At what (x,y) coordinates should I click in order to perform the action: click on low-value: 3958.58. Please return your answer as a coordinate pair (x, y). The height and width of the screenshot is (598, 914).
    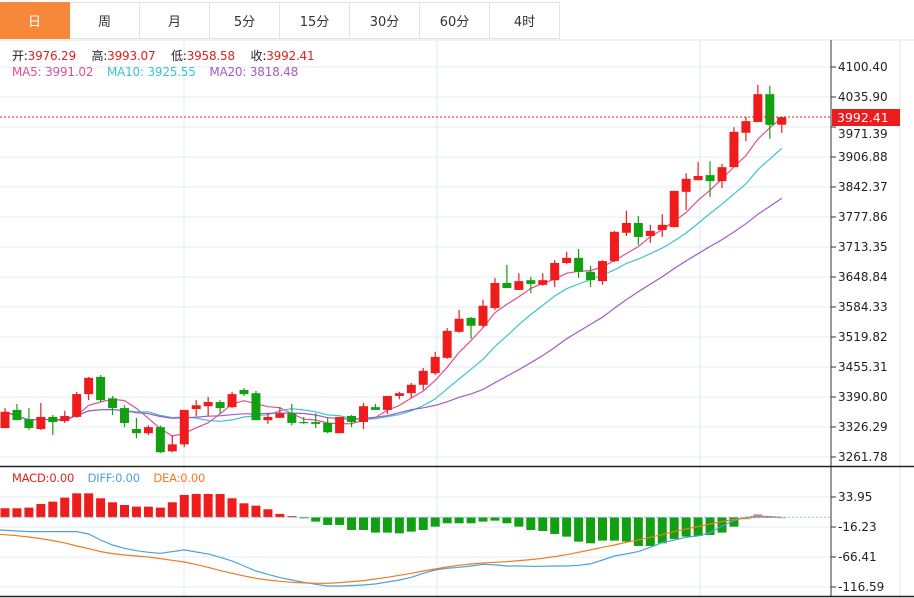
    Looking at the image, I should click on (210, 56).